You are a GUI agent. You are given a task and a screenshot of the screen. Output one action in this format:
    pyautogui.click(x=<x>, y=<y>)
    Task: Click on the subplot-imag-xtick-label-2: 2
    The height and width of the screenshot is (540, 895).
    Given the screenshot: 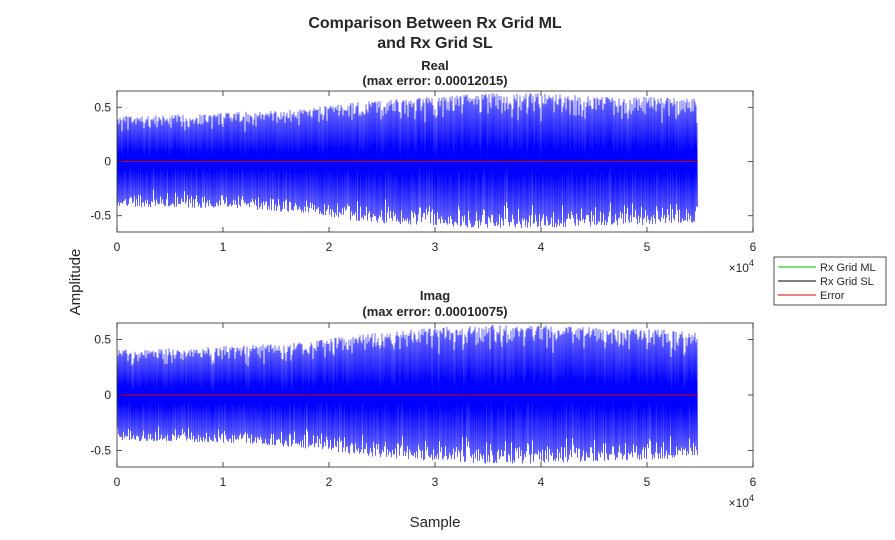 What is the action you would take?
    pyautogui.click(x=329, y=482)
    